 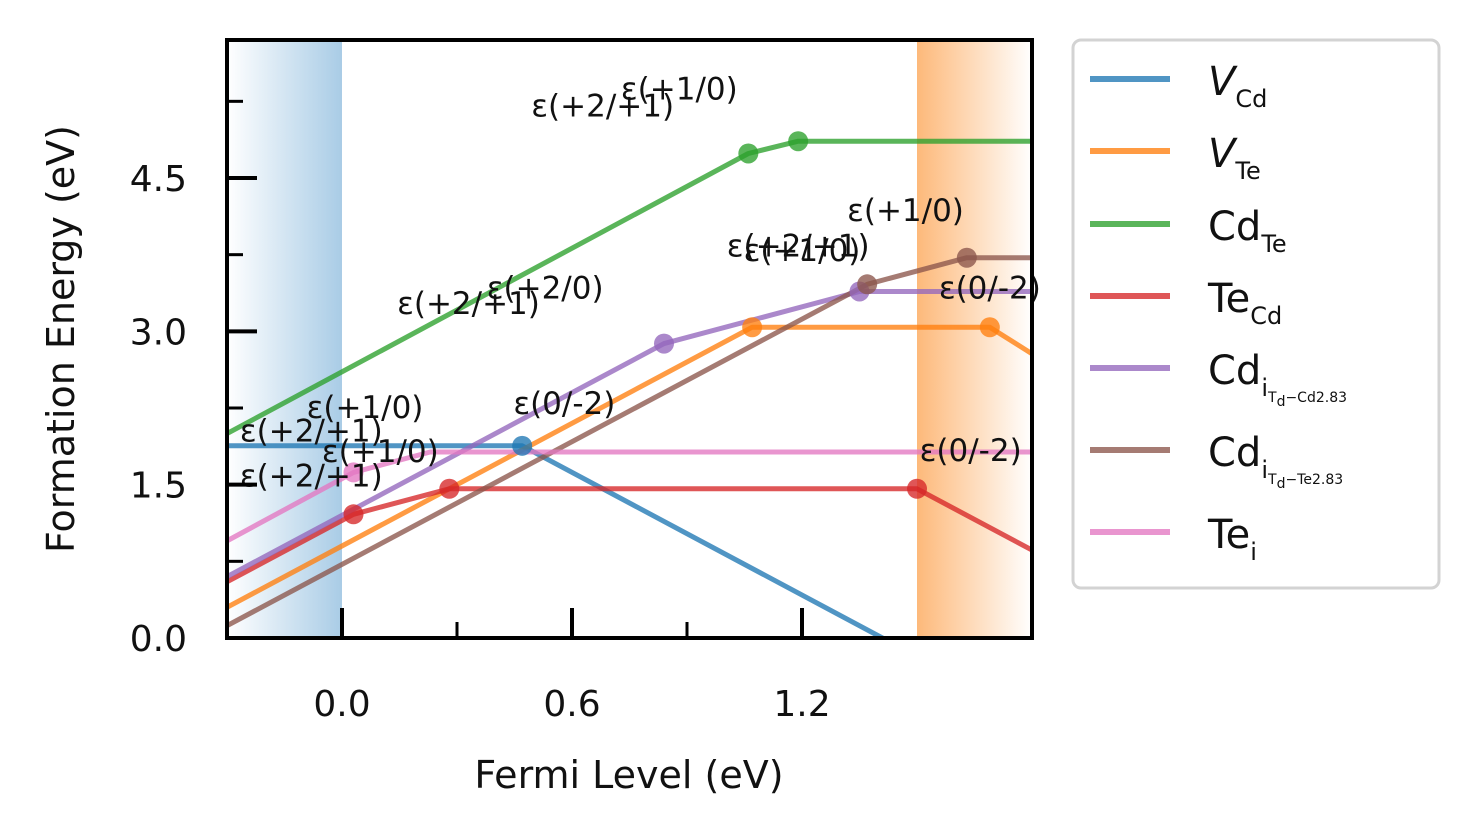 I want to click on transition-label-6: ε(+2/0), so click(x=545, y=289).